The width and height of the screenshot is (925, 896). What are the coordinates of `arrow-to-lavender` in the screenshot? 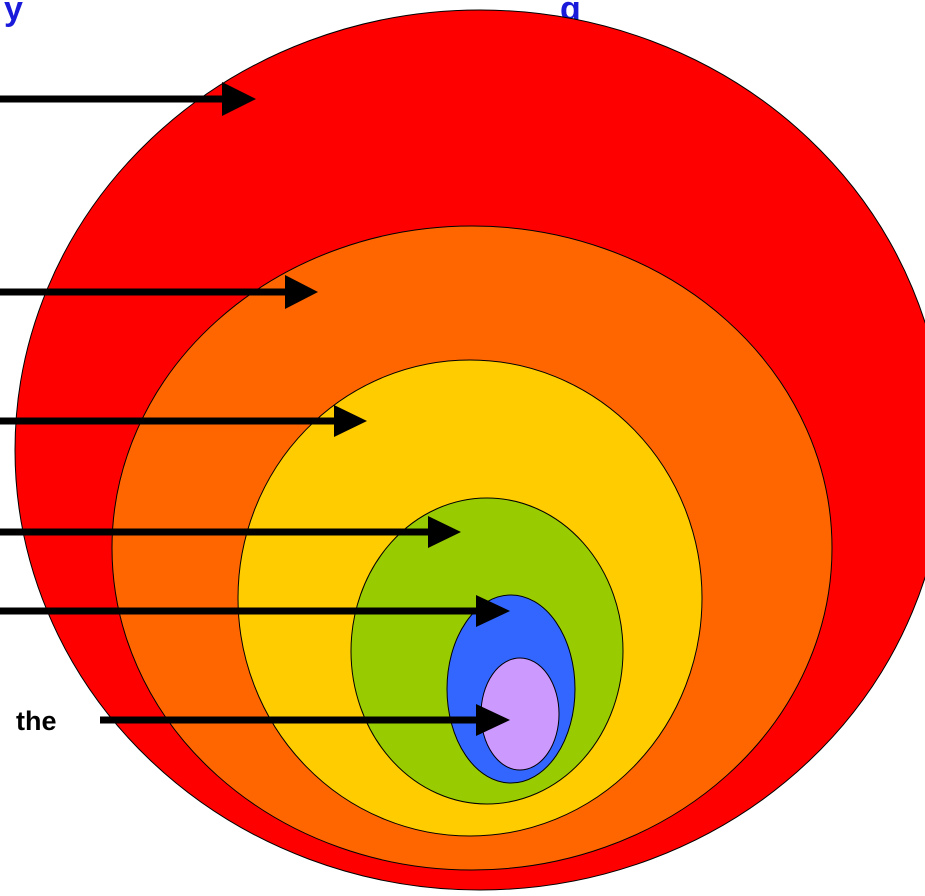 It's located at (305, 720).